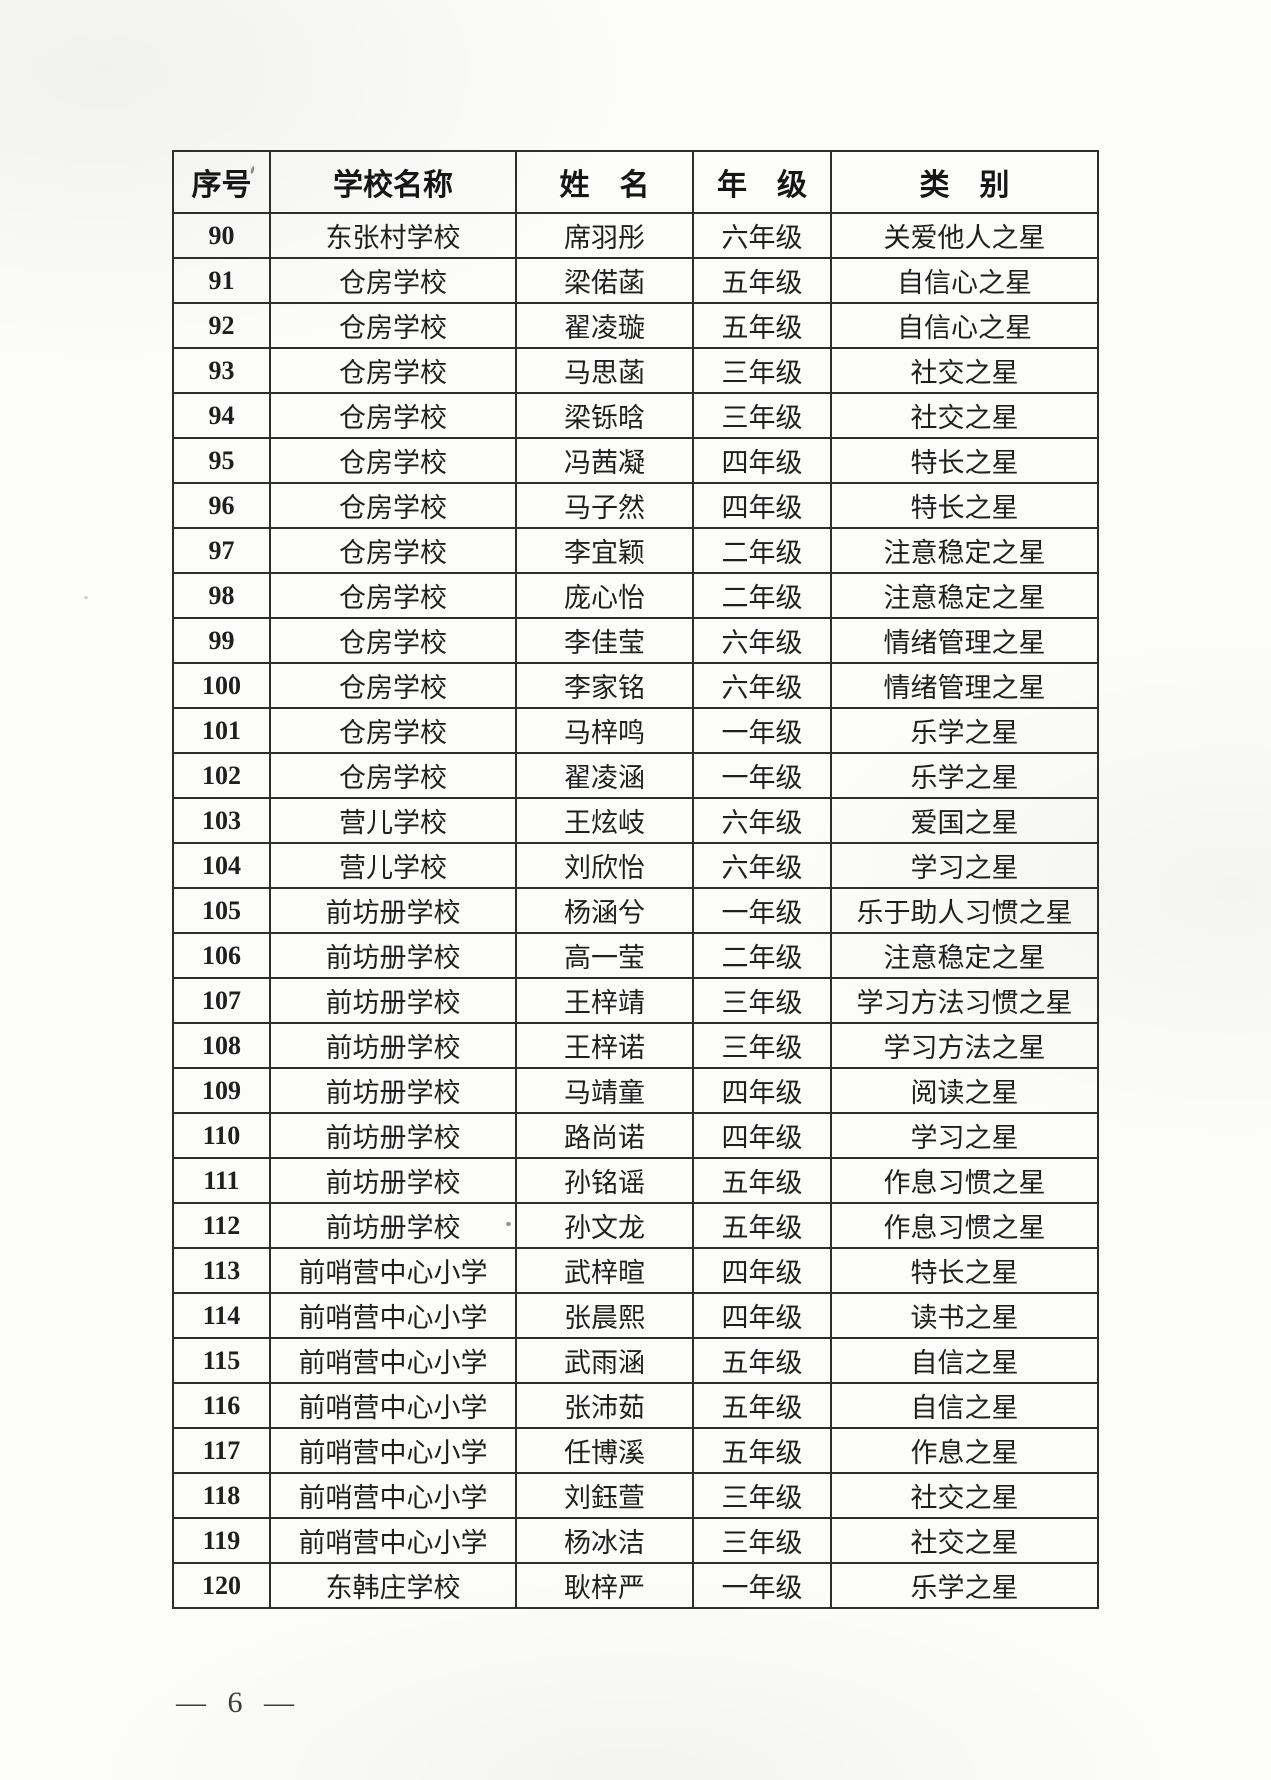 Image resolution: width=1271 pixels, height=1780 pixels. Describe the element at coordinates (604, 955) in the screenshot. I see `cell-student-name: 高一莹` at that location.